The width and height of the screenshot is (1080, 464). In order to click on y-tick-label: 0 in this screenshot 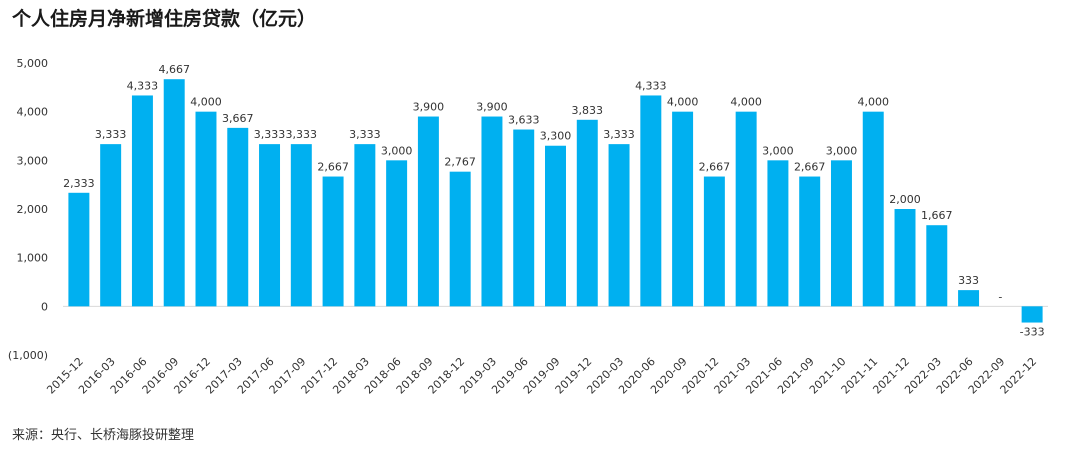, I will do `click(44, 306)`.